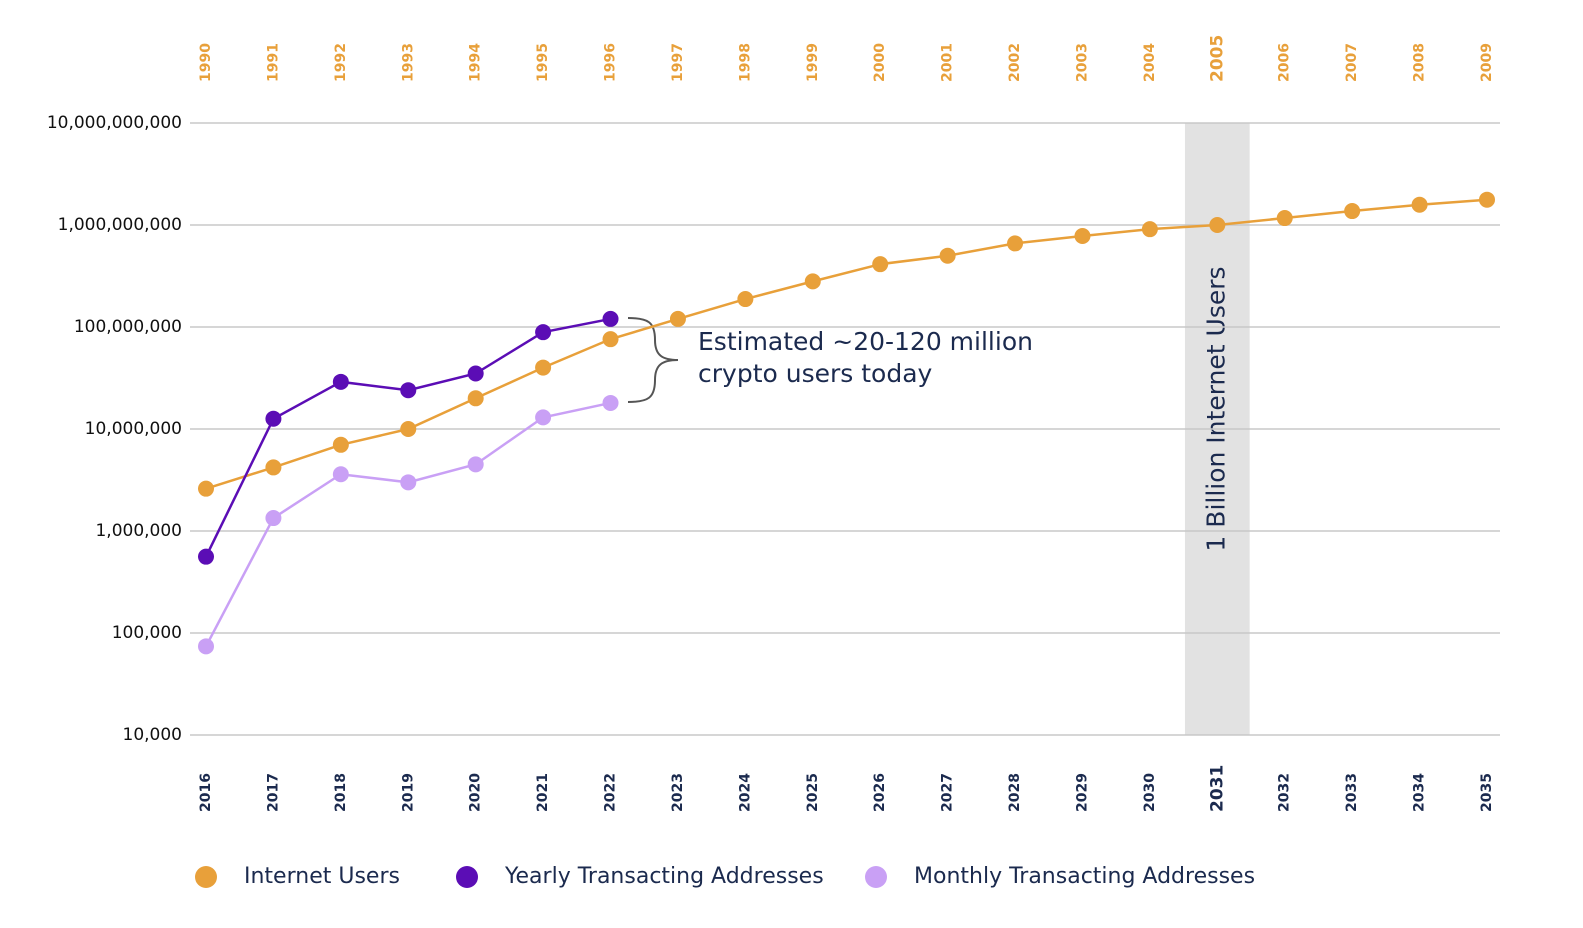 This screenshot has height=928, width=1583. Describe the element at coordinates (543, 62) in the screenshot. I see `x2-tick-label: 1995` at that location.